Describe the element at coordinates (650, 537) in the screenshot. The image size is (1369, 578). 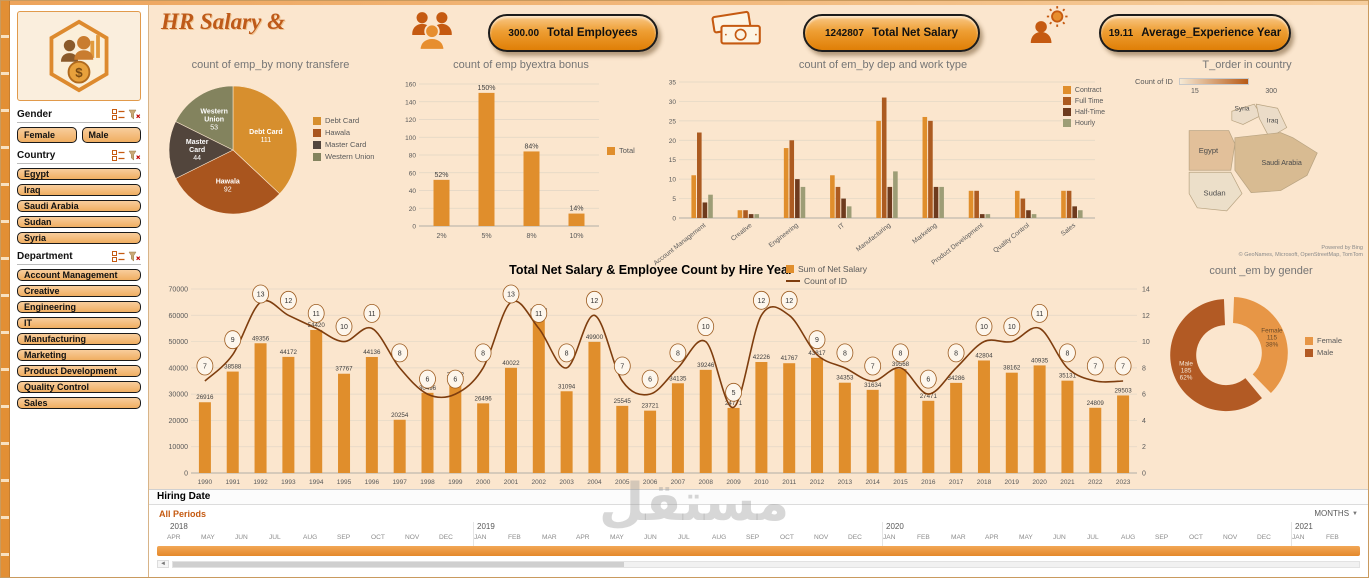
I see `timeline-month-jun-2019: JUN` at that location.